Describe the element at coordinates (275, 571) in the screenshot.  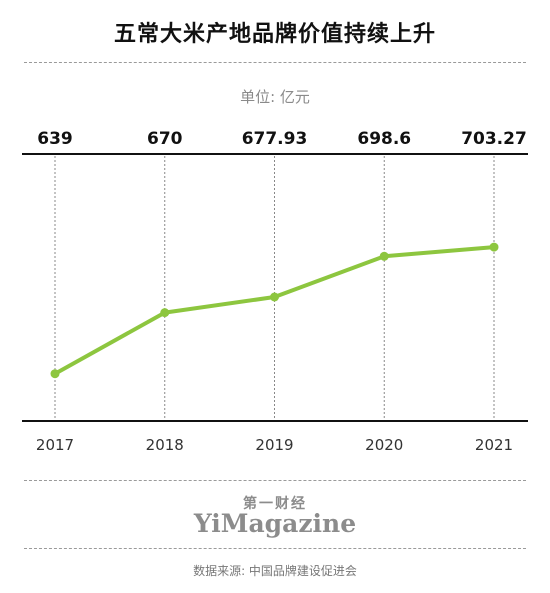
I see `data-source: 数据来源: 中国品牌建设促进会` at that location.